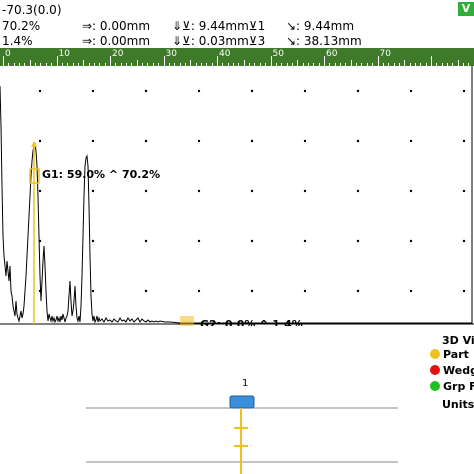 This screenshot has width=474, height=474. What do you see at coordinates (219, 41) in the screenshot?
I see `readout-depth-b: ⇓⊻: 0.03mm⊻3` at bounding box center [219, 41].